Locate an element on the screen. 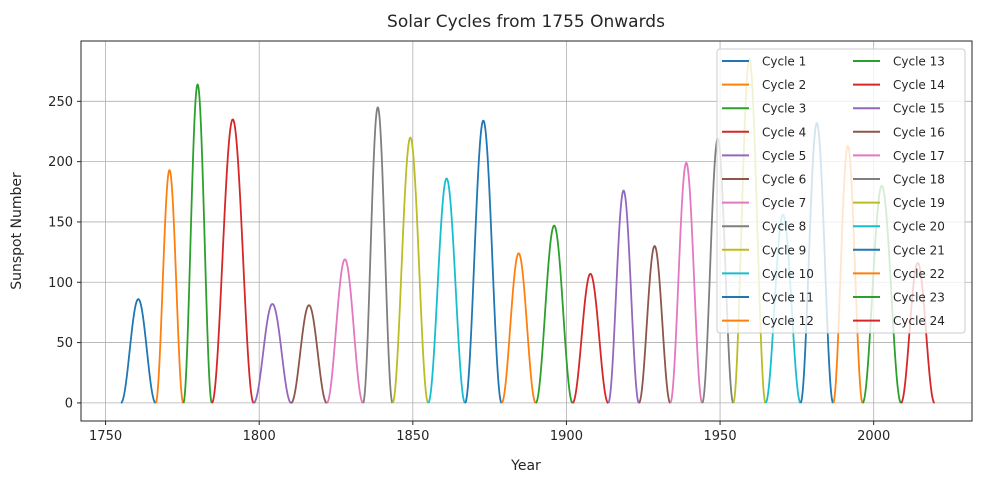 This screenshot has width=982, height=479. x-tick-label: 1950 is located at coordinates (720, 436).